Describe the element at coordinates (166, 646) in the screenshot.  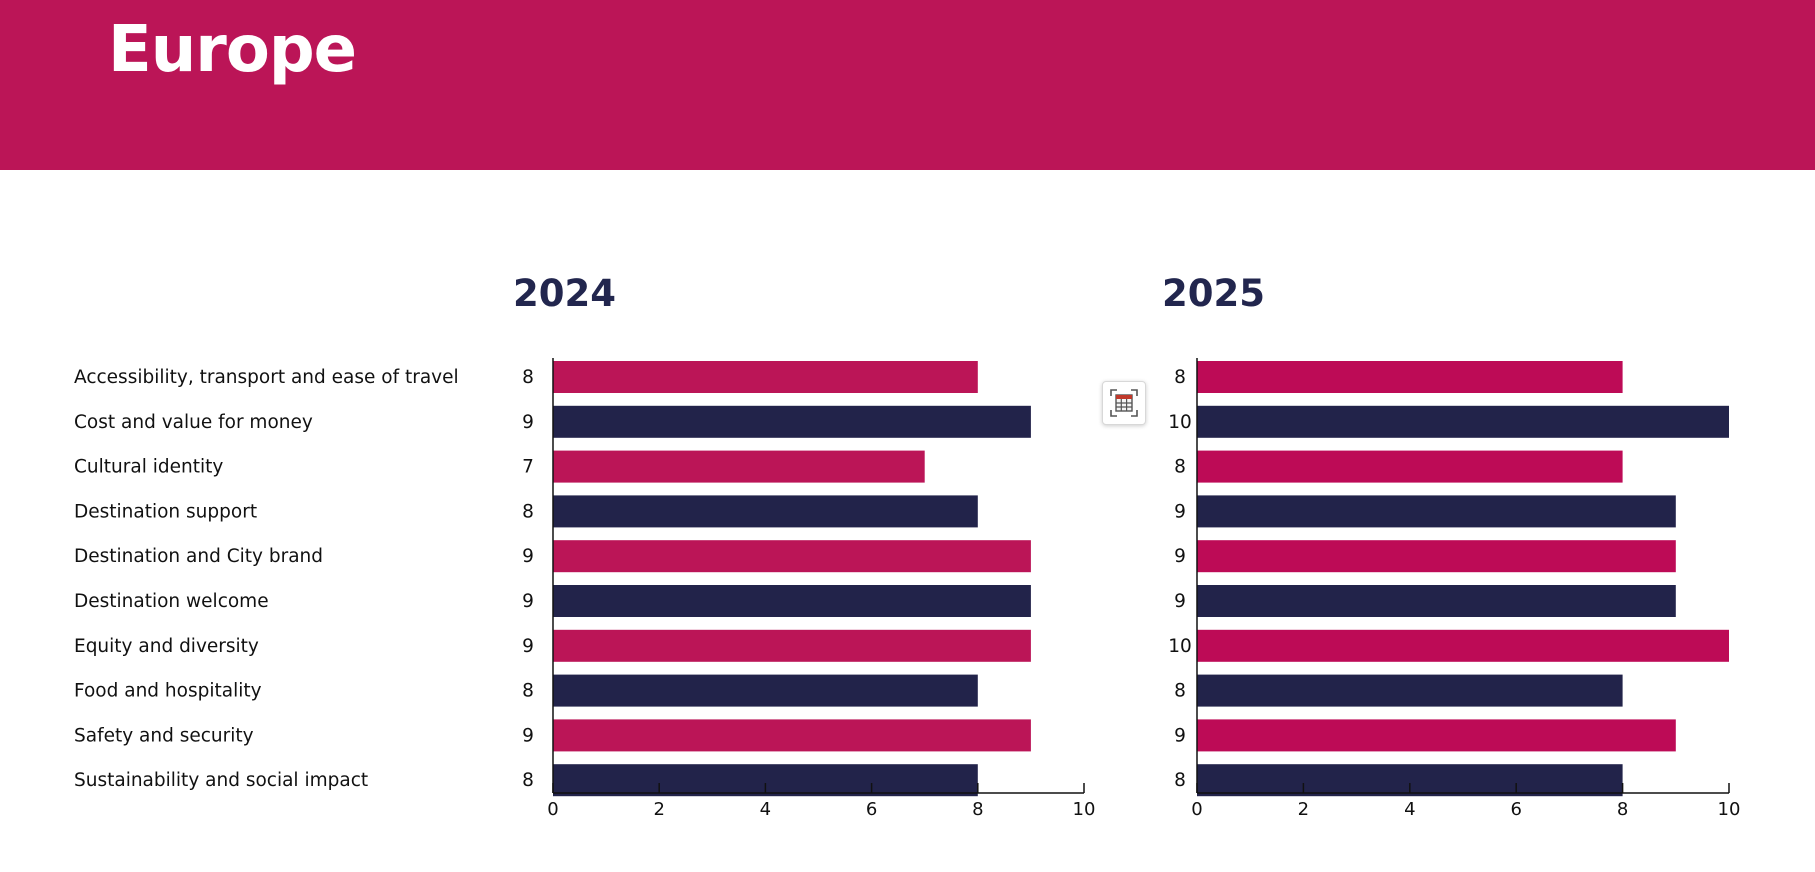
I see `category-label: Equity and diversity` at that location.